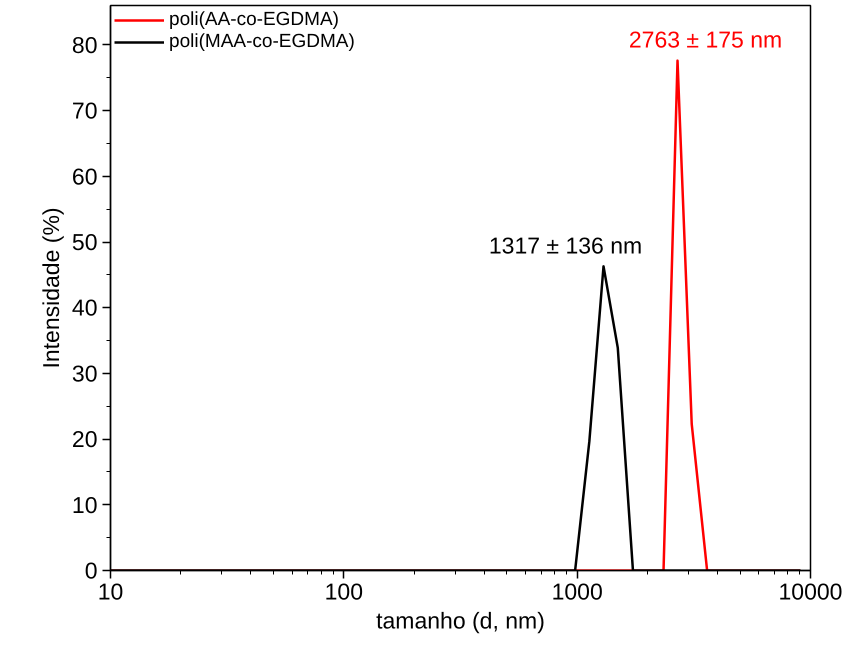 This screenshot has width=858, height=664. What do you see at coordinates (460, 621) in the screenshot?
I see `x-axis-title: tamanho (d, nm)` at bounding box center [460, 621].